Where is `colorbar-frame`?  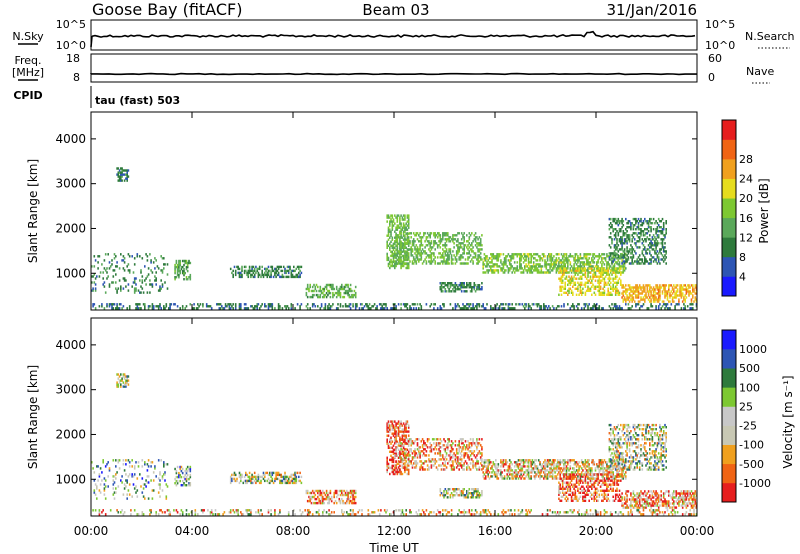 colorbar-frame is located at coordinates (729, 208).